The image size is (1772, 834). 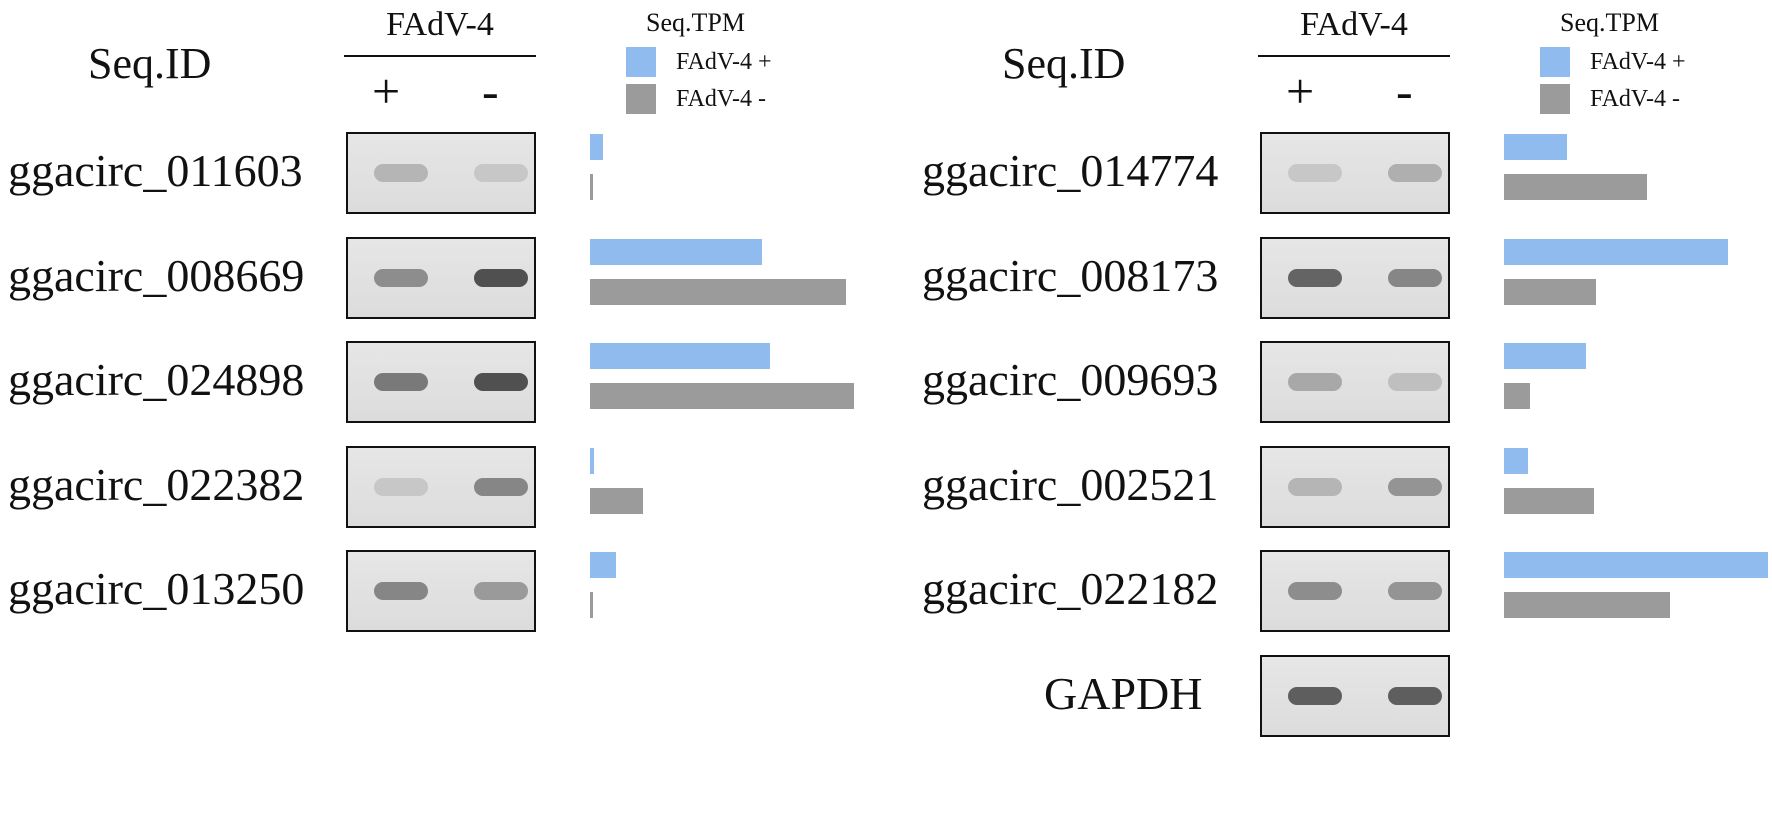 I want to click on row-label: ggacirc_008173, so click(x=1070, y=275).